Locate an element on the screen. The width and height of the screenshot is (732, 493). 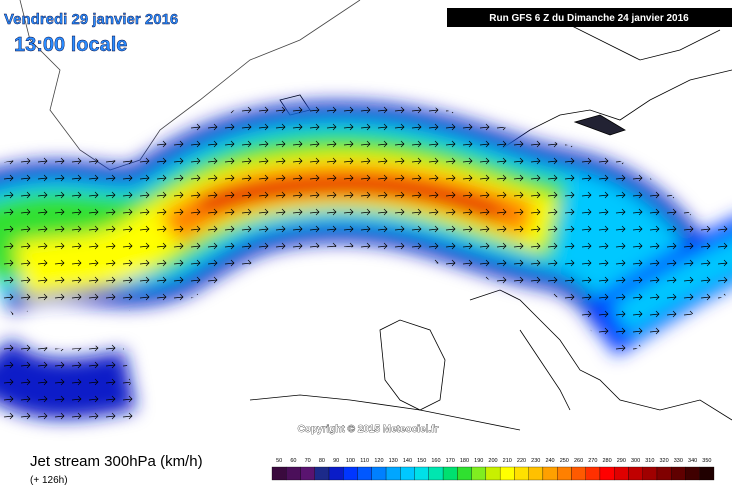
legend-label: 340 is located at coordinates (692, 461).